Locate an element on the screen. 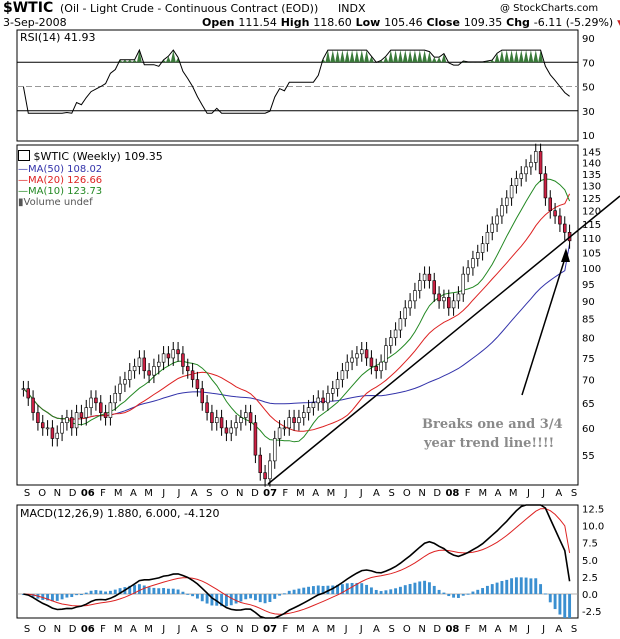 Image resolution: width=620 pixels, height=639 pixels. ma10-swatch: — is located at coordinates (23, 191).